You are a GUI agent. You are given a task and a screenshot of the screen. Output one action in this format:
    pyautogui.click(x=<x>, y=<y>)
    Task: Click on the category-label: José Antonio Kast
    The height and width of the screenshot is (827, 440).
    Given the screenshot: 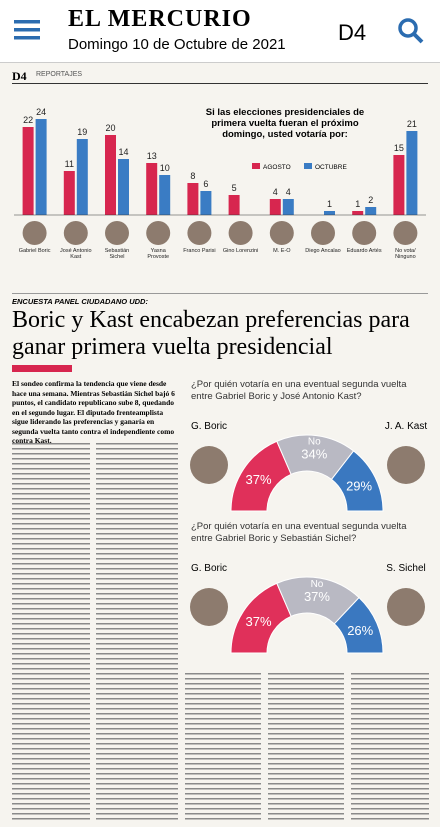 What is the action you would take?
    pyautogui.click(x=76, y=254)
    